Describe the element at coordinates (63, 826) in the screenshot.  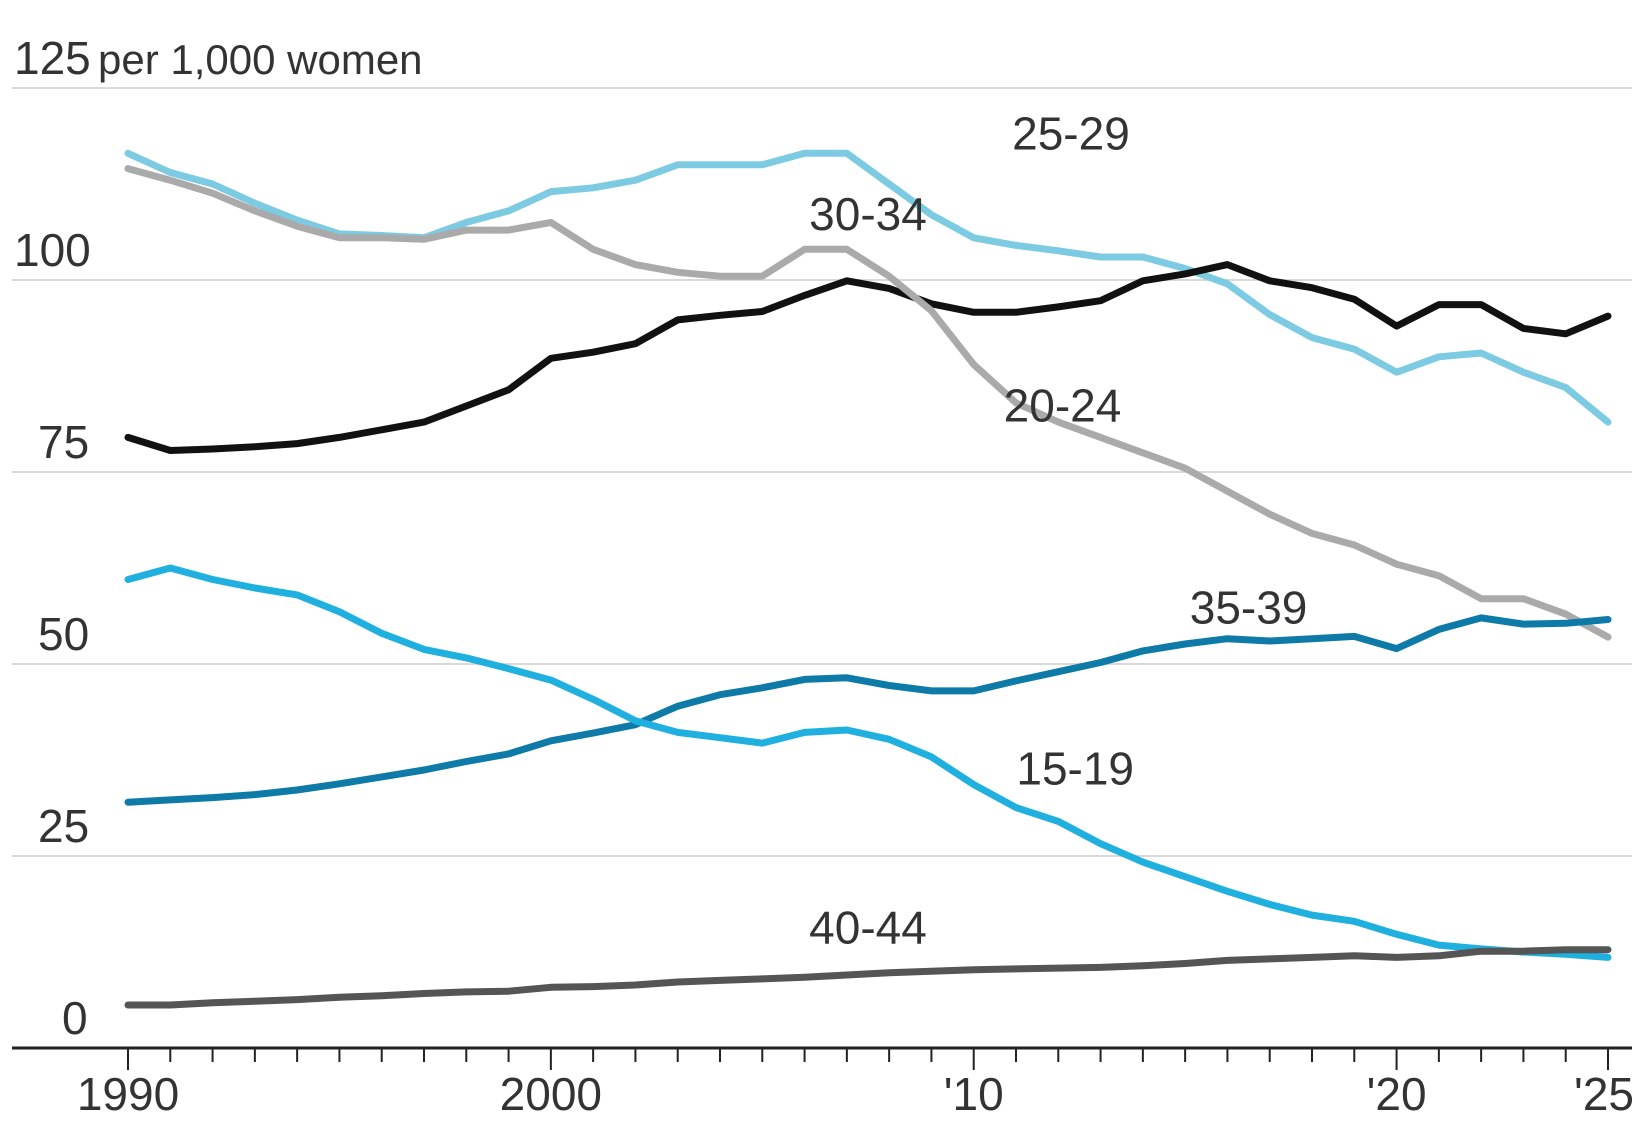
I see `y-tick-label-25: 25` at that location.